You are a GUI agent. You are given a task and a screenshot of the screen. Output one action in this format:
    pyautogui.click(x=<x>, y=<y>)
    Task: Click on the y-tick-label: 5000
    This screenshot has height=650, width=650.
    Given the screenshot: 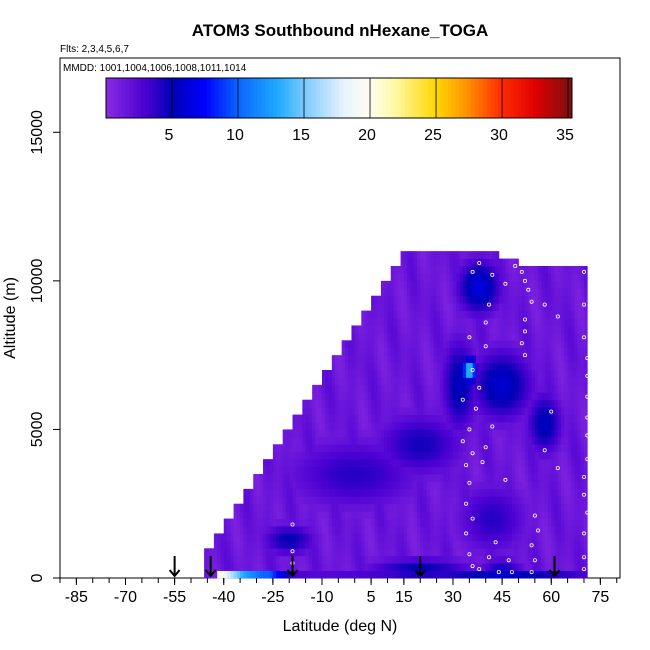 What is the action you would take?
    pyautogui.click(x=37, y=430)
    